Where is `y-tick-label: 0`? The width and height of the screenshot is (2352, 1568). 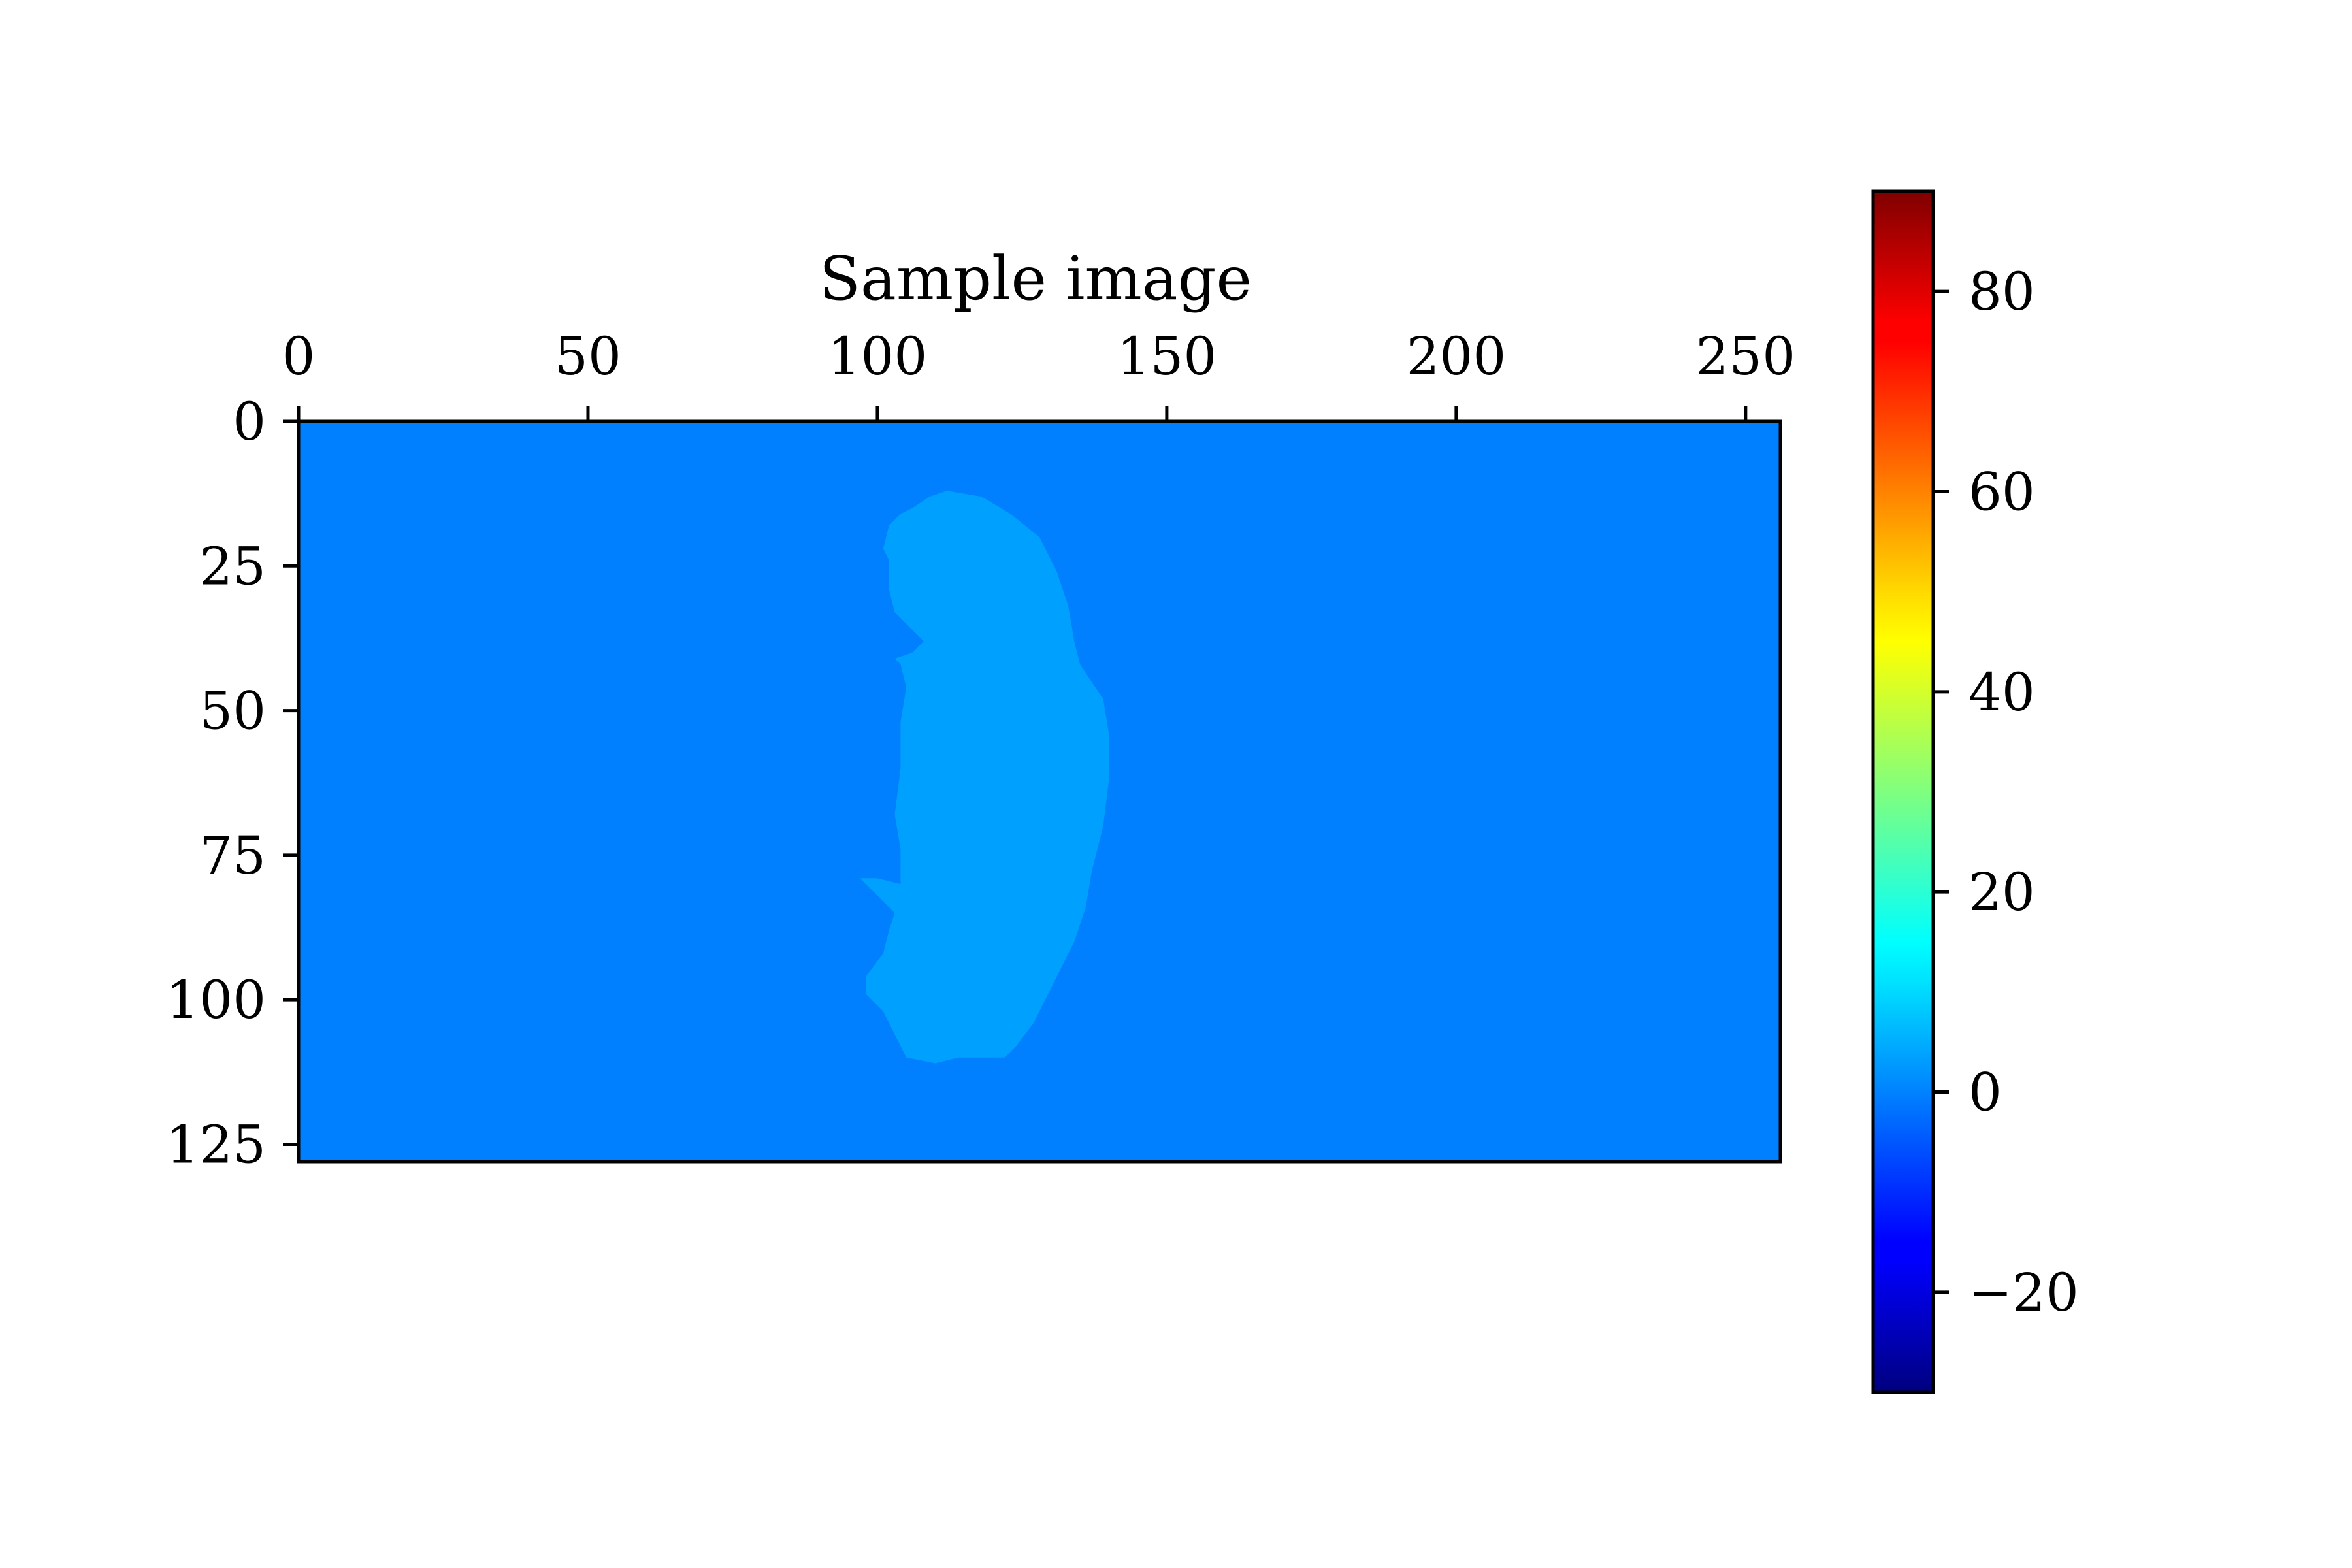 y-tick-label: 0 is located at coordinates (249, 421).